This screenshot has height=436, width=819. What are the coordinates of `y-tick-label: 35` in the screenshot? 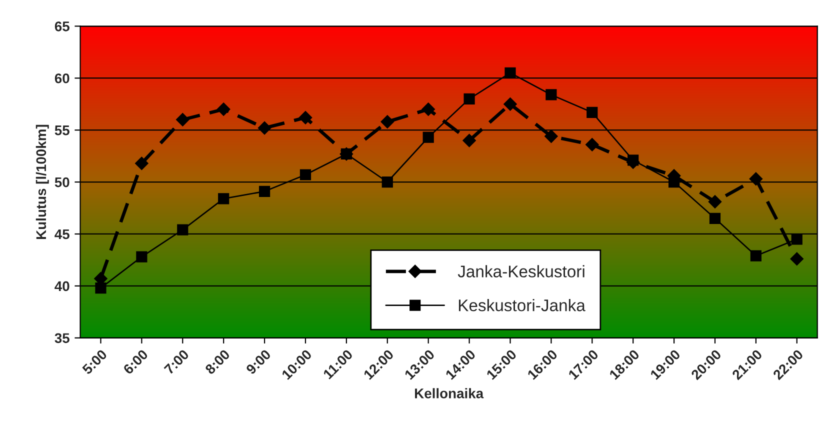 It's located at (62, 338).